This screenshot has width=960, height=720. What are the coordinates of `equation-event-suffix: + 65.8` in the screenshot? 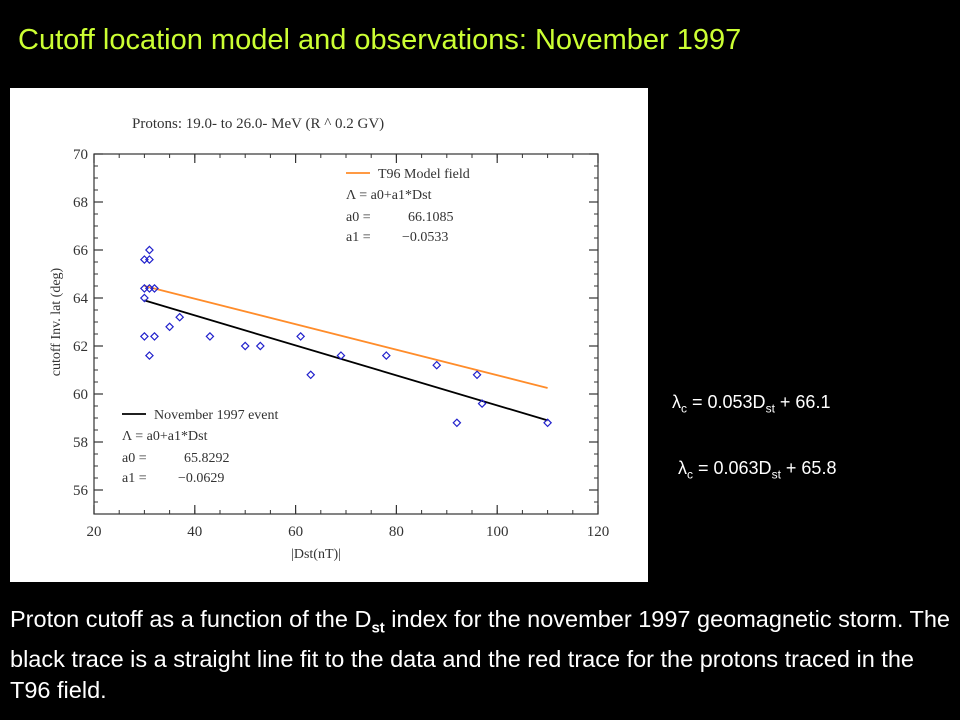 It's located at (808, 468).